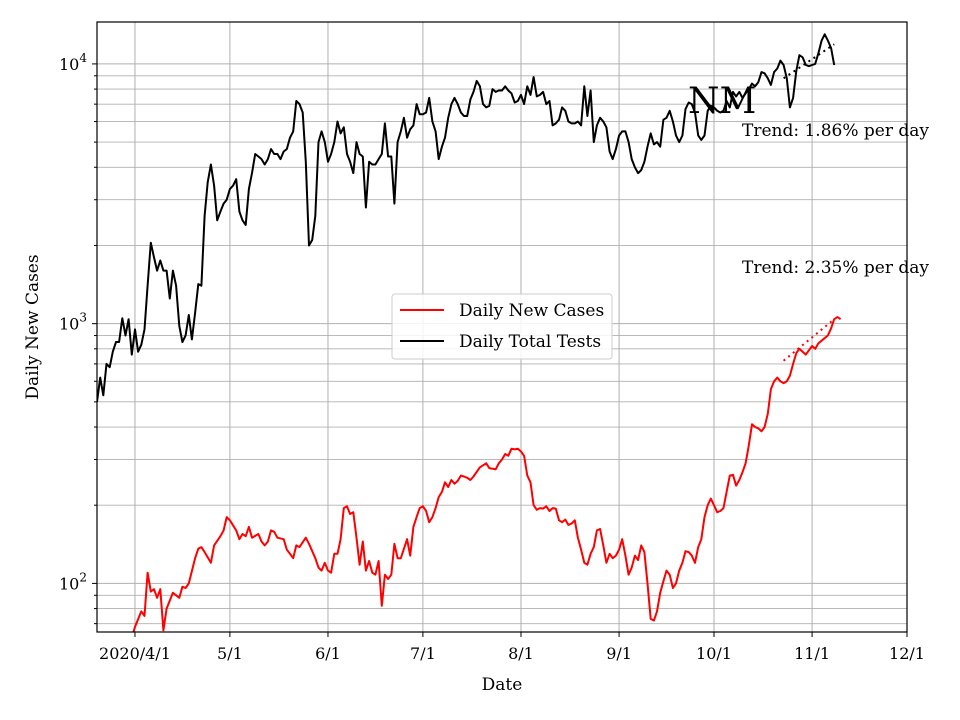 This screenshot has height=720, width=960. Describe the element at coordinates (73, 581) in the screenshot. I see `y-tick-label: 10²` at that location.